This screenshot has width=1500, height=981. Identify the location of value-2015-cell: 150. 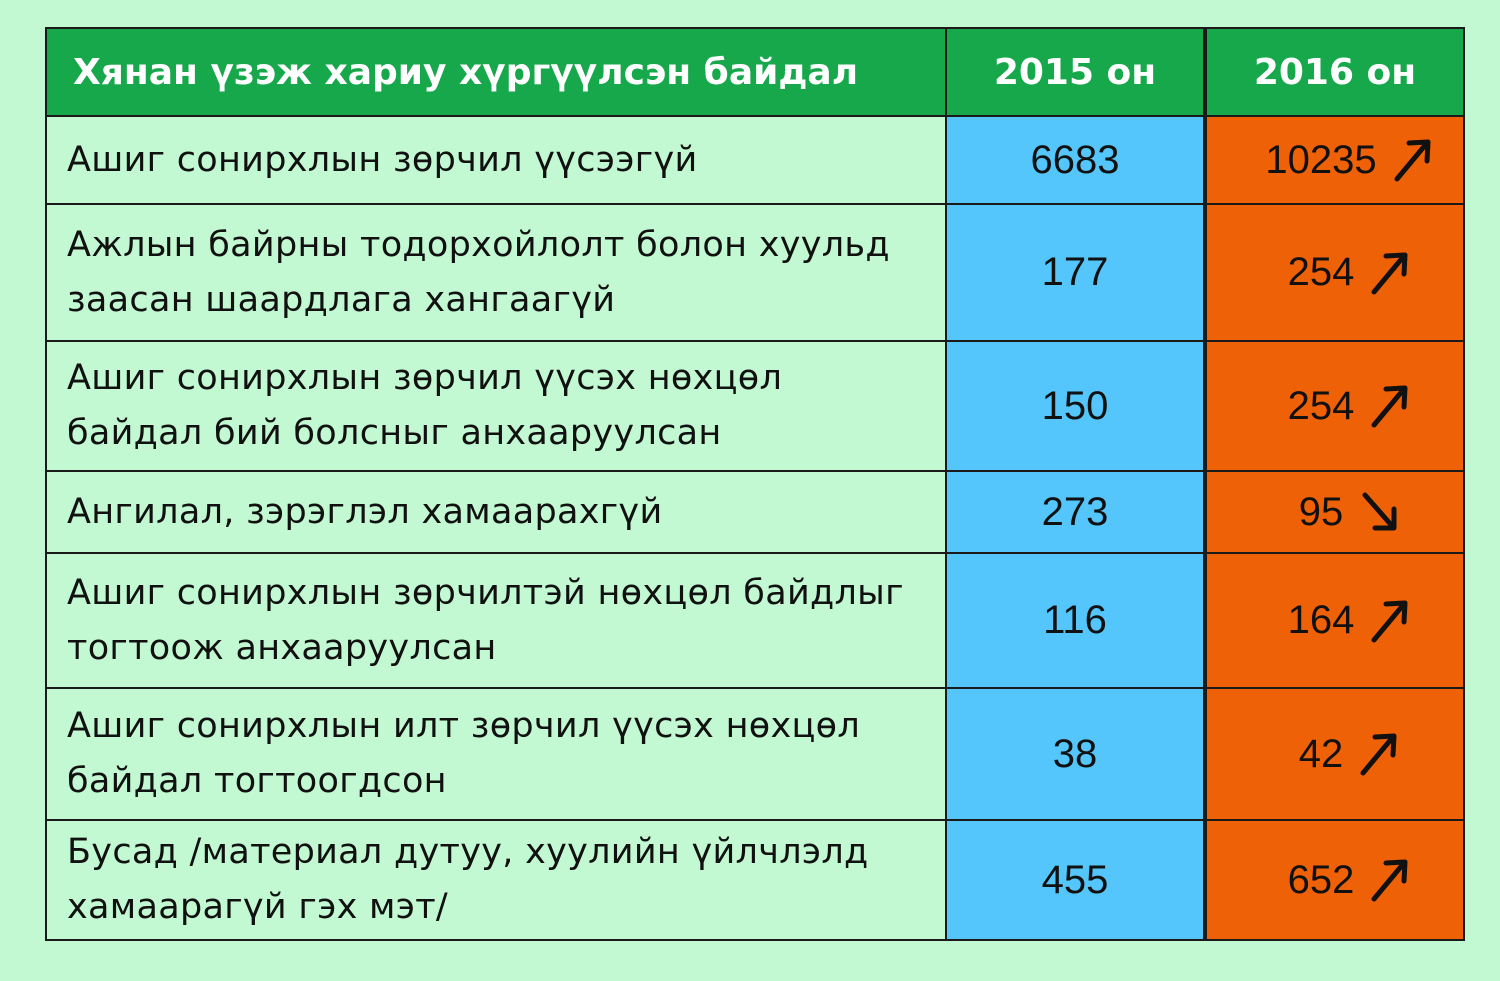
(1075, 406).